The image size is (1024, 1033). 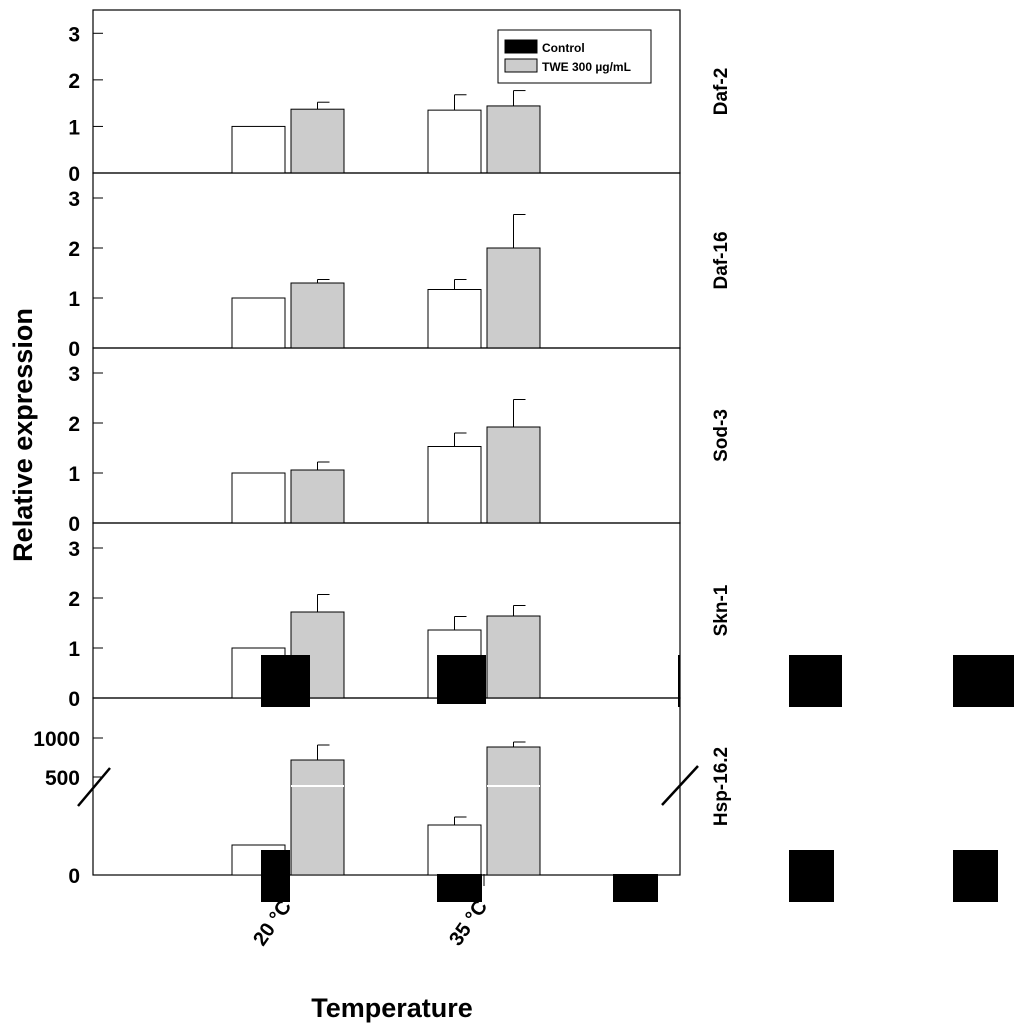 What do you see at coordinates (74, 524) in the screenshot?
I see `y-tick-label-sod-3: 0` at bounding box center [74, 524].